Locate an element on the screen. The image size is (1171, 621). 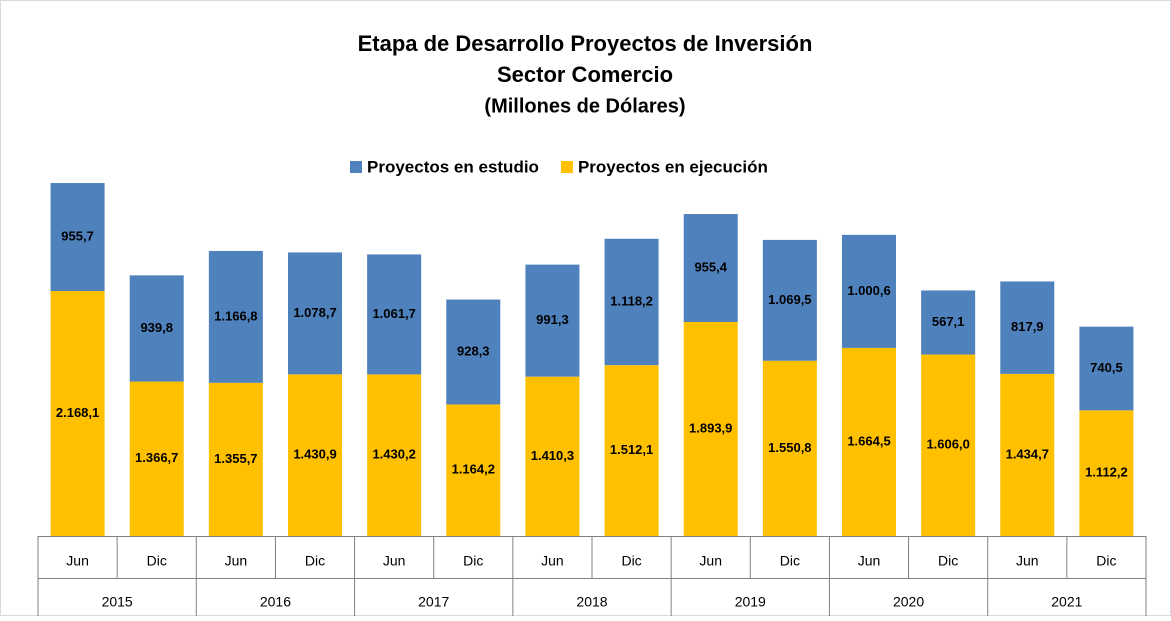
value-label: 1.000,6 is located at coordinates (868, 290).